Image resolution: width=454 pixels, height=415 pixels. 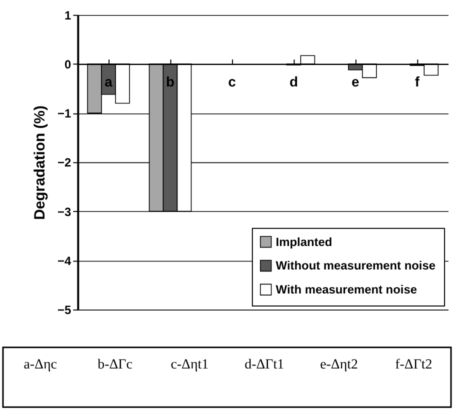 I want to click on text: d-ΔΓt1, so click(x=264, y=364).